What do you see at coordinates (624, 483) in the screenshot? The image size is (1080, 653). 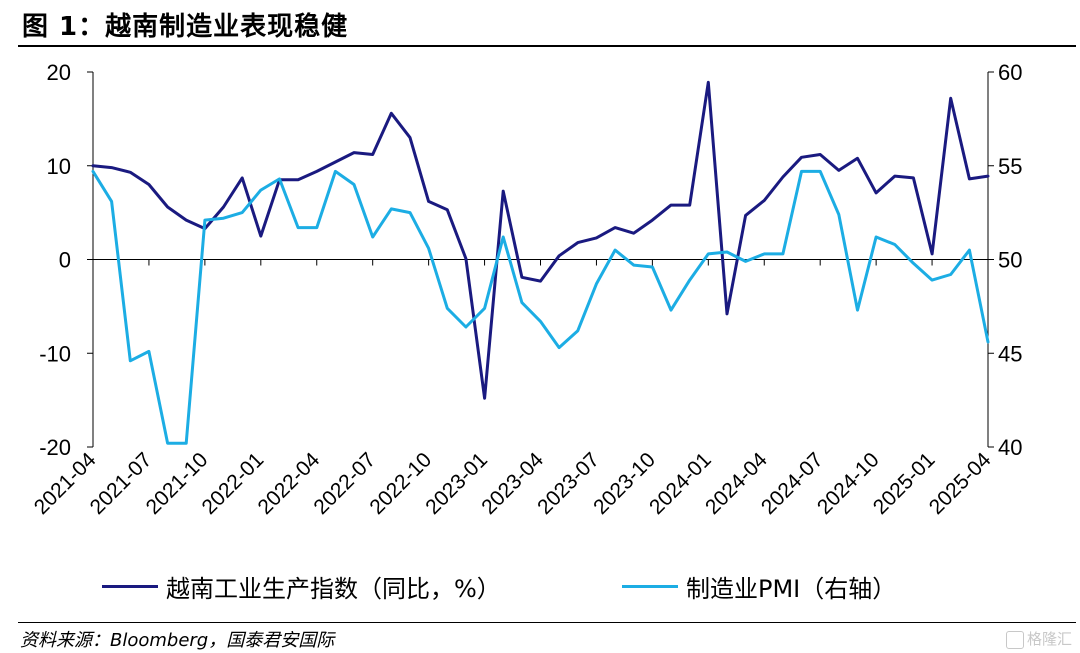 I see `x-tick-label: 2023-10` at bounding box center [624, 483].